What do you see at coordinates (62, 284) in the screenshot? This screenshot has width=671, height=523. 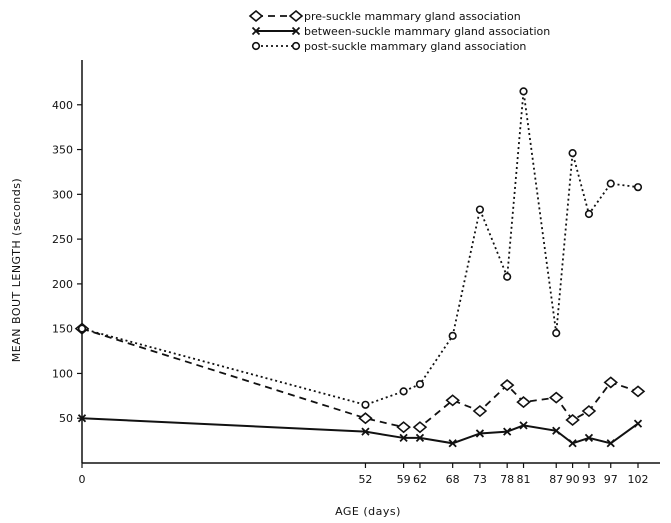 I see `y-tick-label: 200` at bounding box center [62, 284].